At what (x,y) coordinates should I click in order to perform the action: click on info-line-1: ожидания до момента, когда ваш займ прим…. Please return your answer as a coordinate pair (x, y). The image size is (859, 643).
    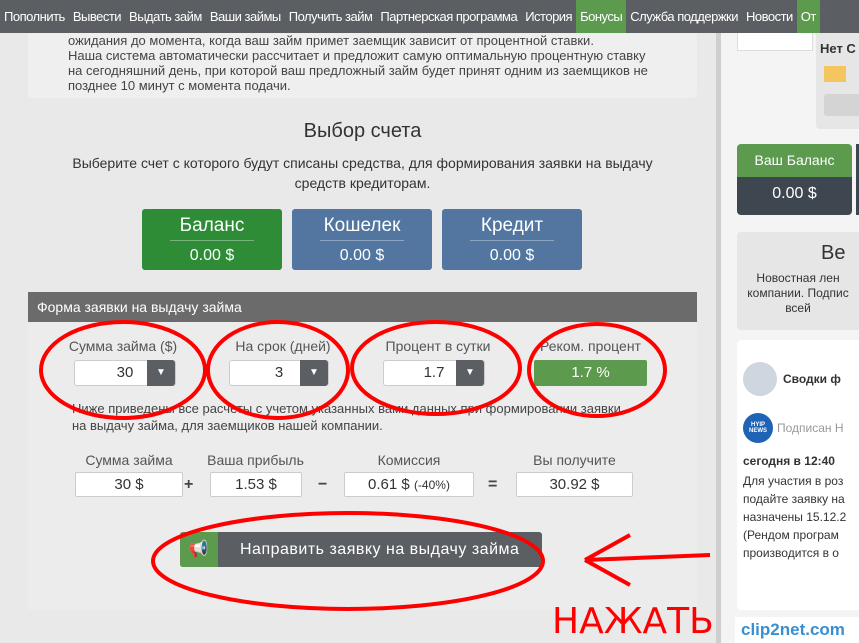
    Looking at the image, I should click on (331, 40).